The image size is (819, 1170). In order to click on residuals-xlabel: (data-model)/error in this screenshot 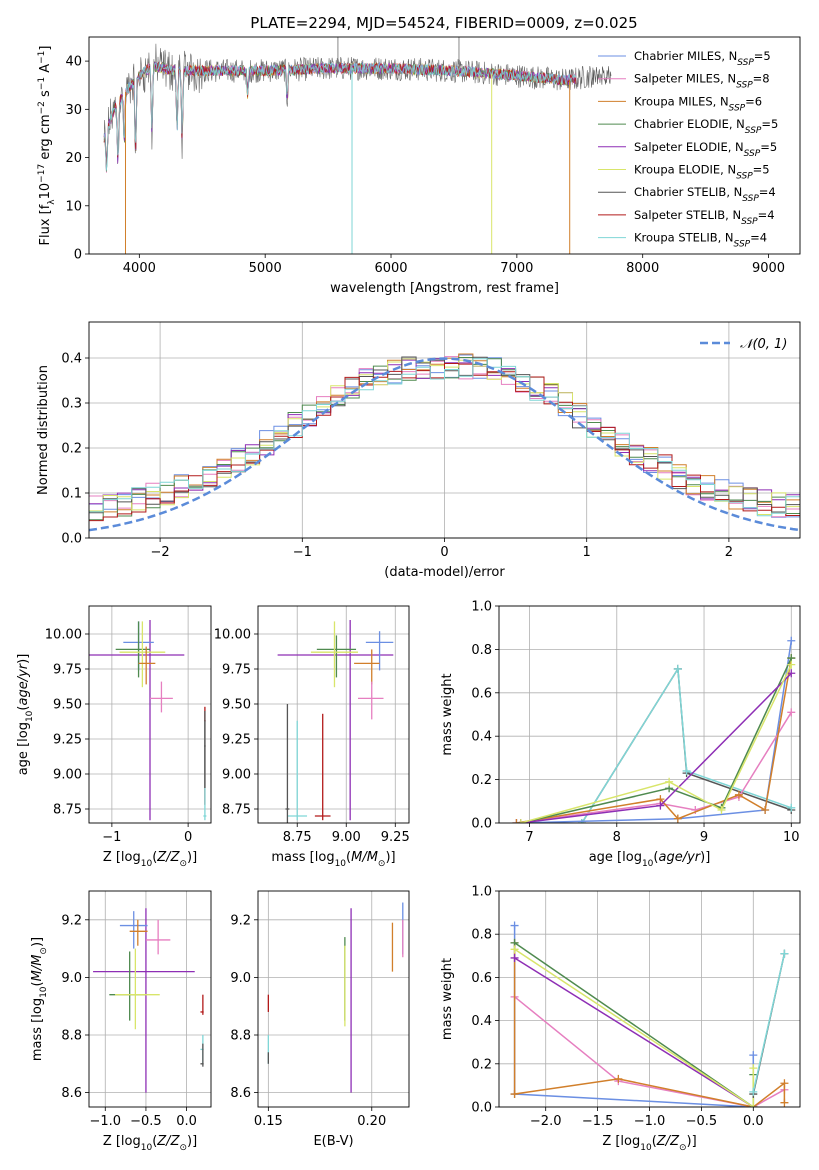, I will do `click(444, 572)`.